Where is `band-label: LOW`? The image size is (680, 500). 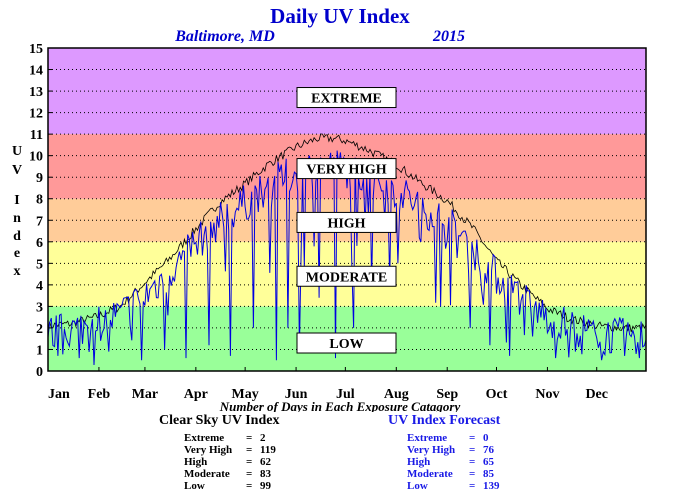 band-label: LOW is located at coordinates (346, 344).